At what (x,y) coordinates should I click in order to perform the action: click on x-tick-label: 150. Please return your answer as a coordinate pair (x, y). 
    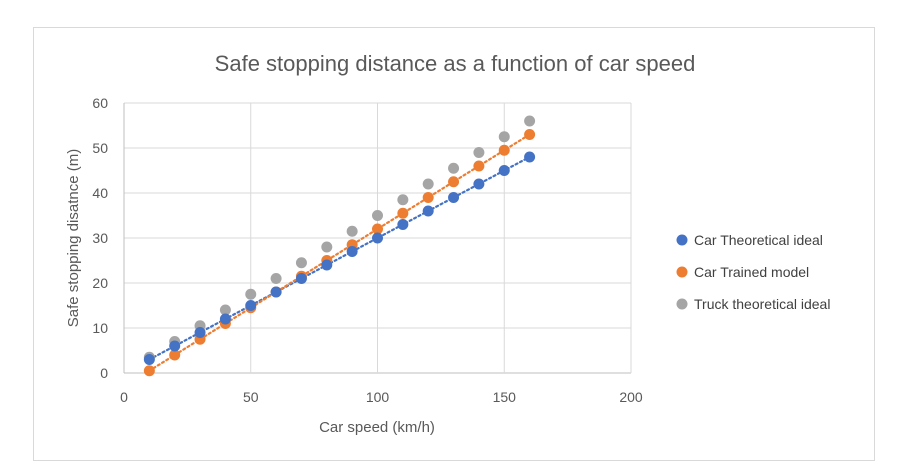
    Looking at the image, I should click on (505, 397).